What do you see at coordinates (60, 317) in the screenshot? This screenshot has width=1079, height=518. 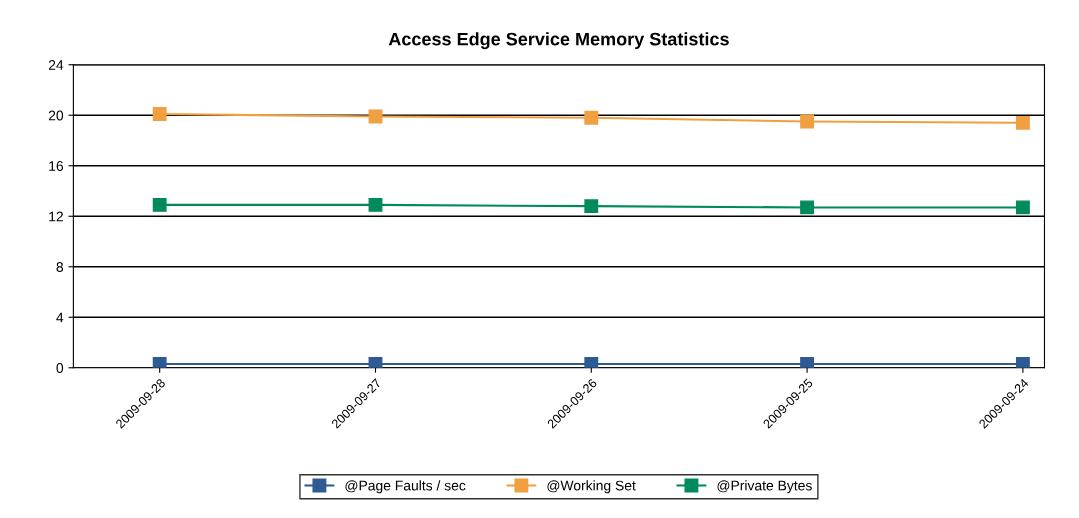 I see `y-tick-label: 4` at bounding box center [60, 317].